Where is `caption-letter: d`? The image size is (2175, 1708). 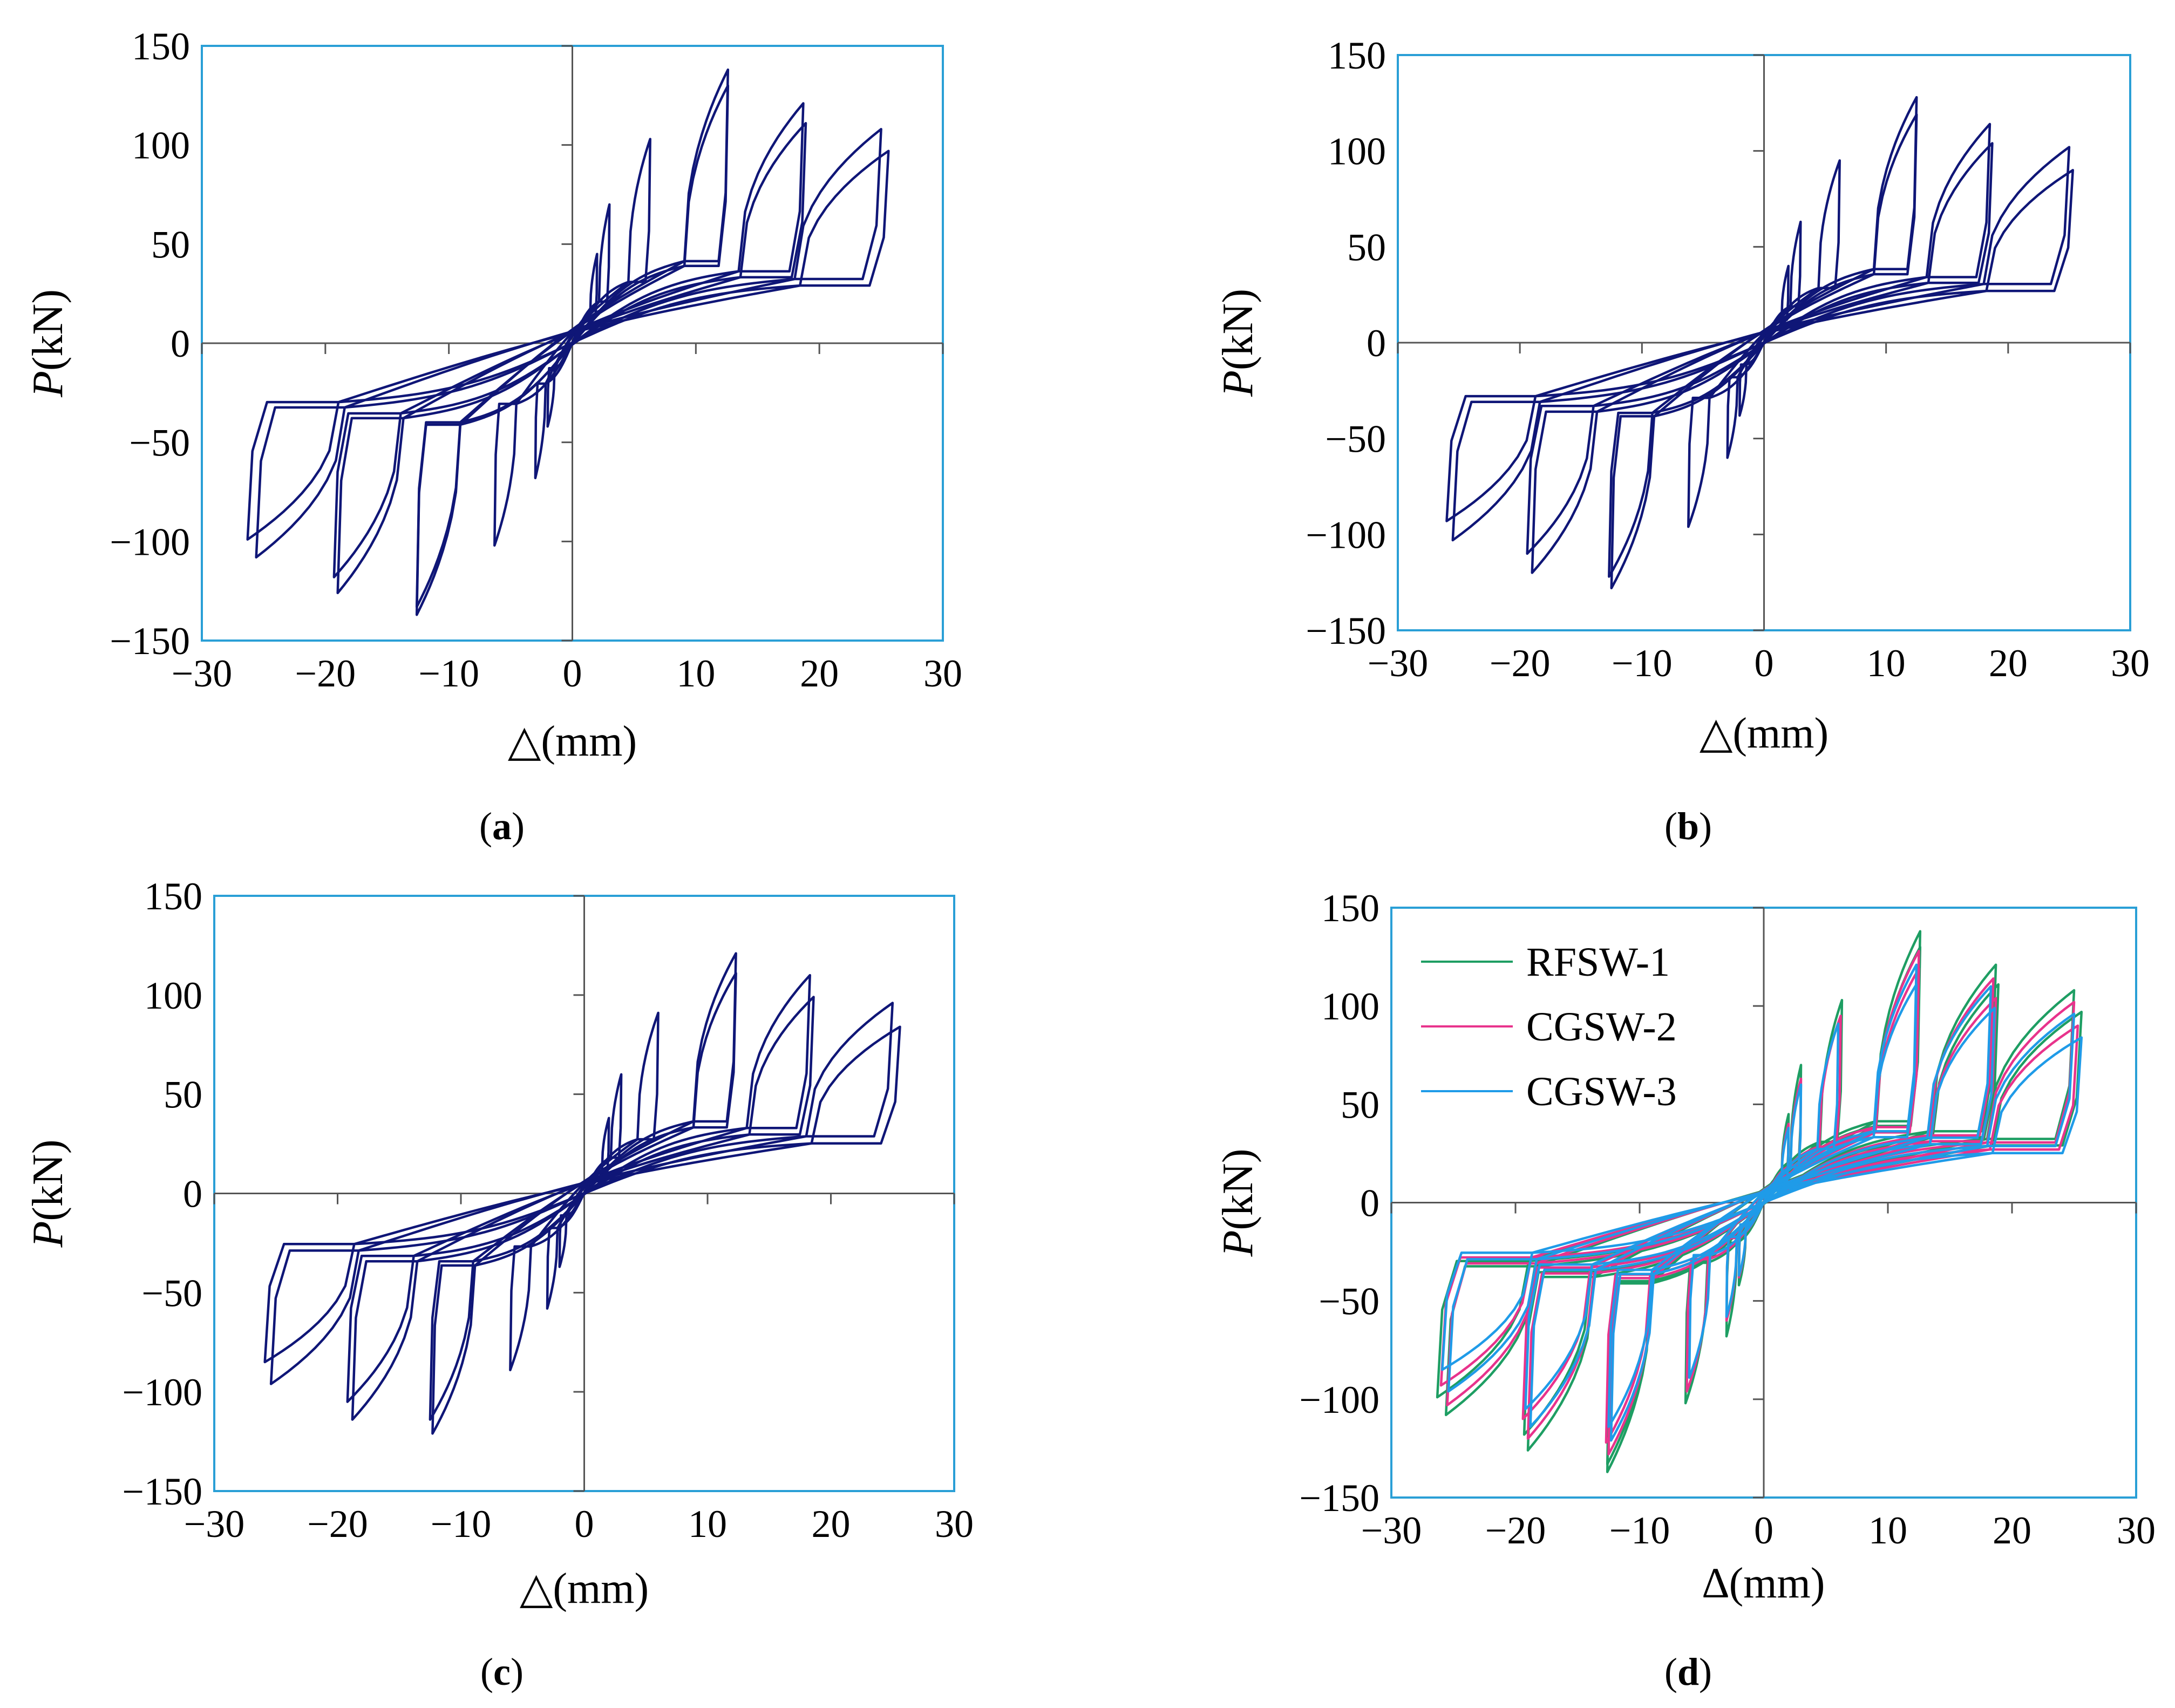
caption-letter: d is located at coordinates (1688, 1671).